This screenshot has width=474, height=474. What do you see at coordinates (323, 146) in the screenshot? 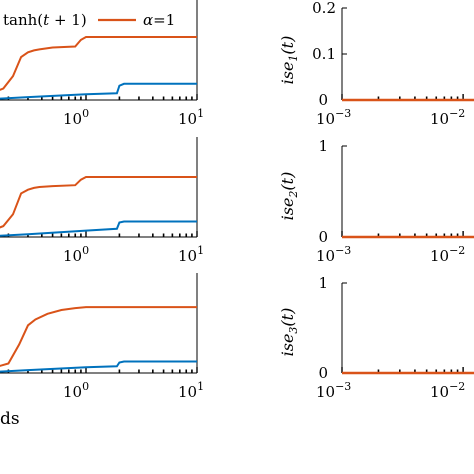
I see `right-panel-2-ytick-label-1: 1` at bounding box center [323, 146].